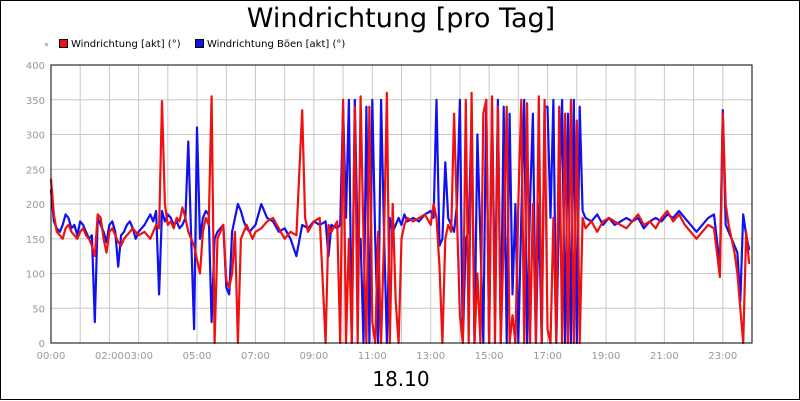 The image size is (800, 401). I want to click on x-tick-label: 17:00, so click(547, 356).